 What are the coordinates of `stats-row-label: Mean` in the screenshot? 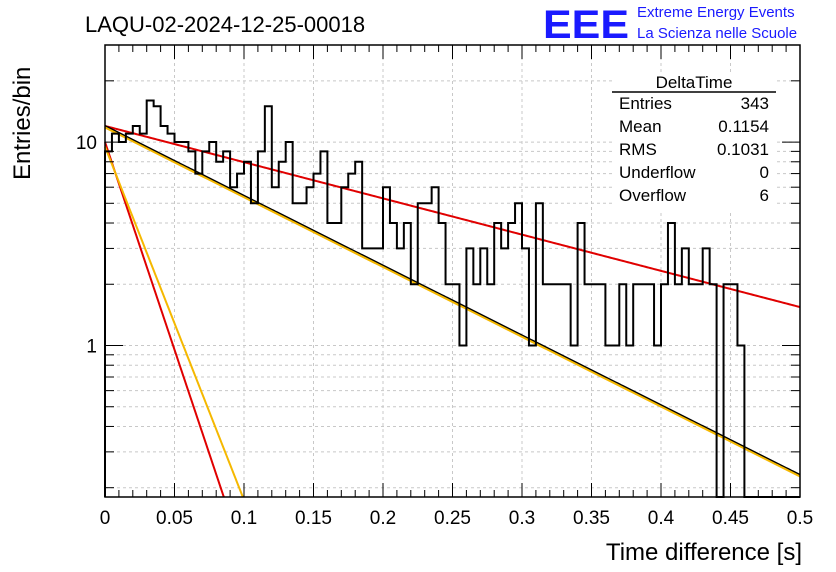 It's located at (640, 126).